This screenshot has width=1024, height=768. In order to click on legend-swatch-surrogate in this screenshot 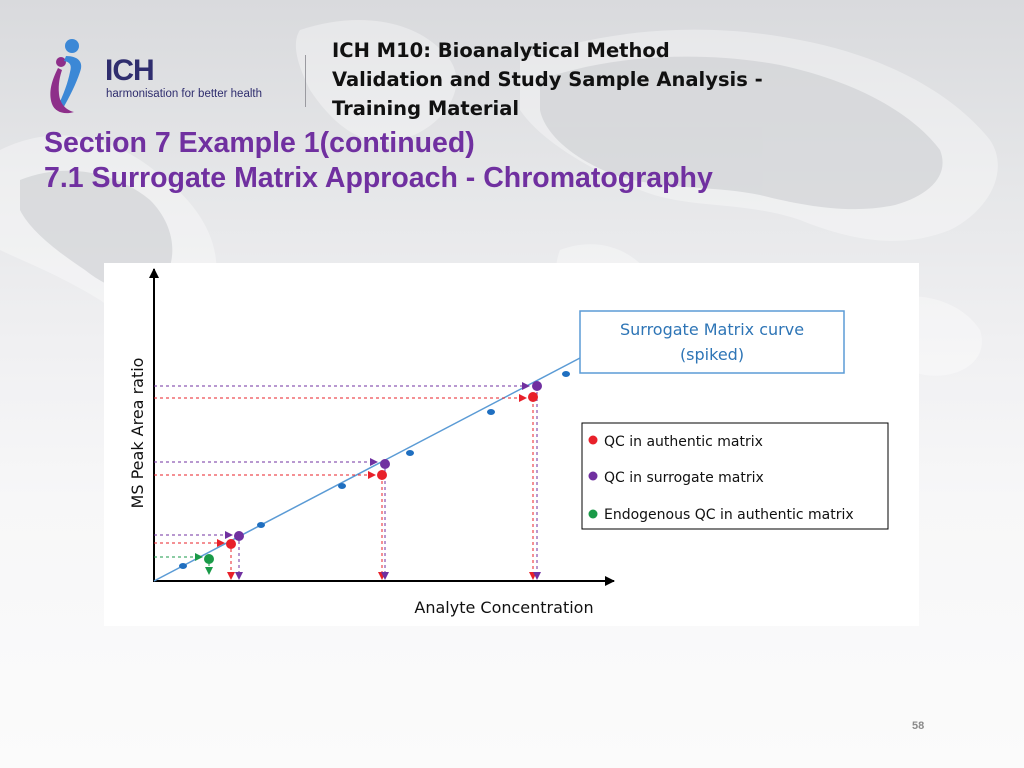, I will do `click(593, 476)`.